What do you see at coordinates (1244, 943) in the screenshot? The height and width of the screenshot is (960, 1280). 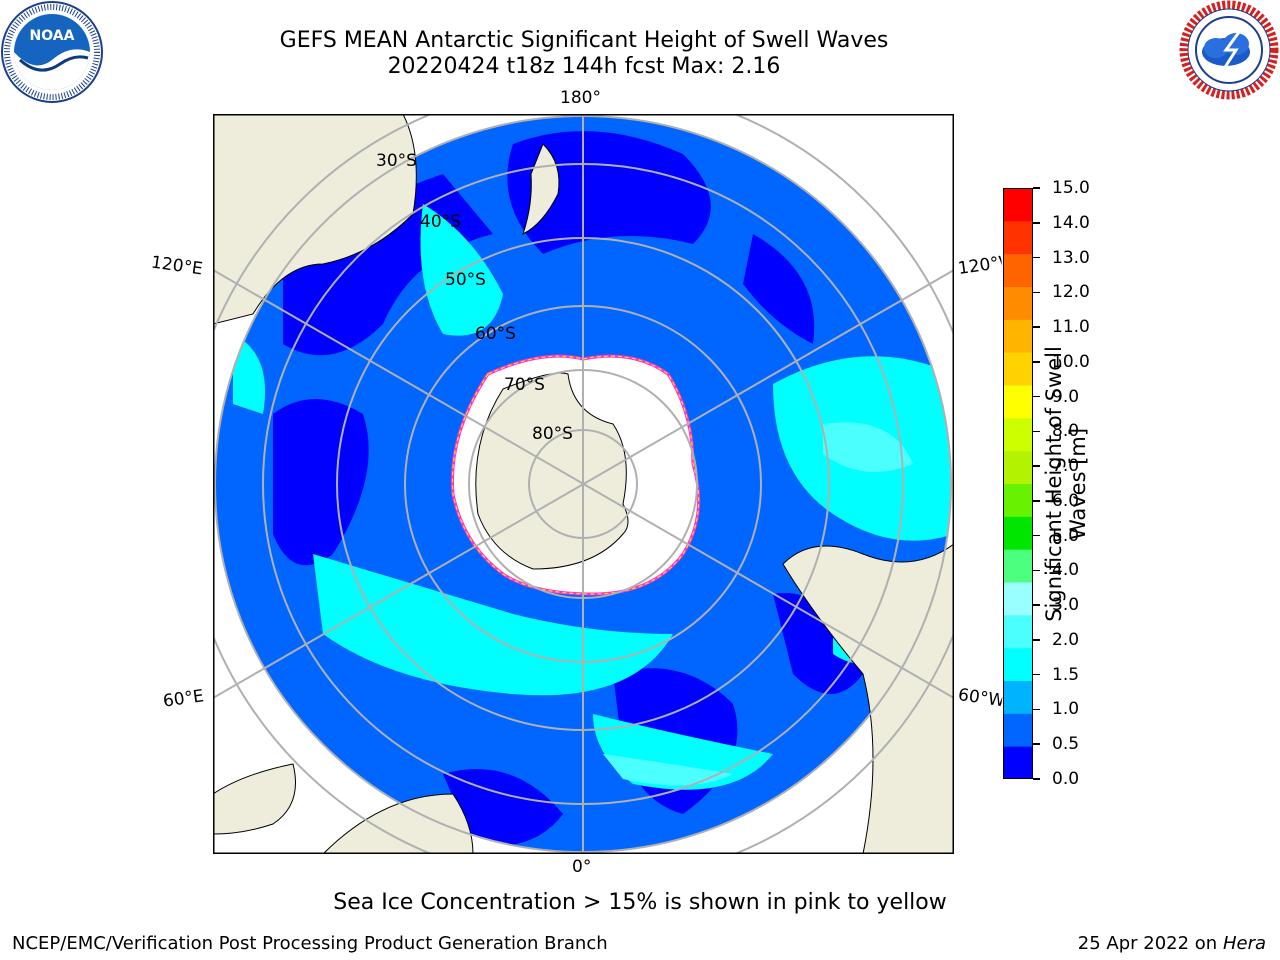 I see `machine-name: Hera` at bounding box center [1244, 943].